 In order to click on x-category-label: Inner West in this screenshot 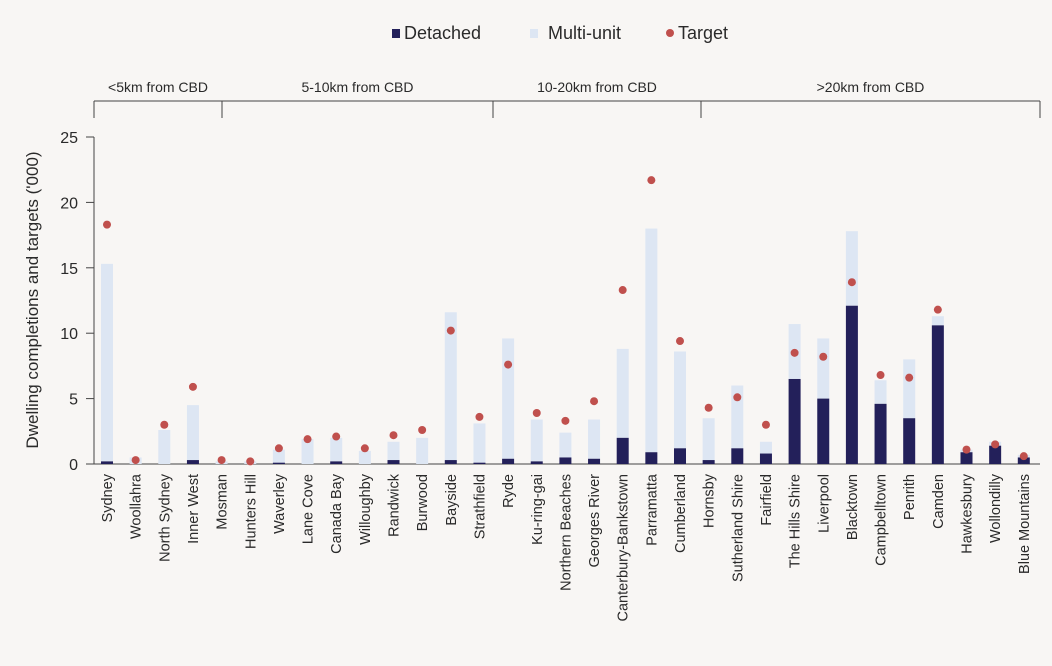, I will do `click(194, 509)`.